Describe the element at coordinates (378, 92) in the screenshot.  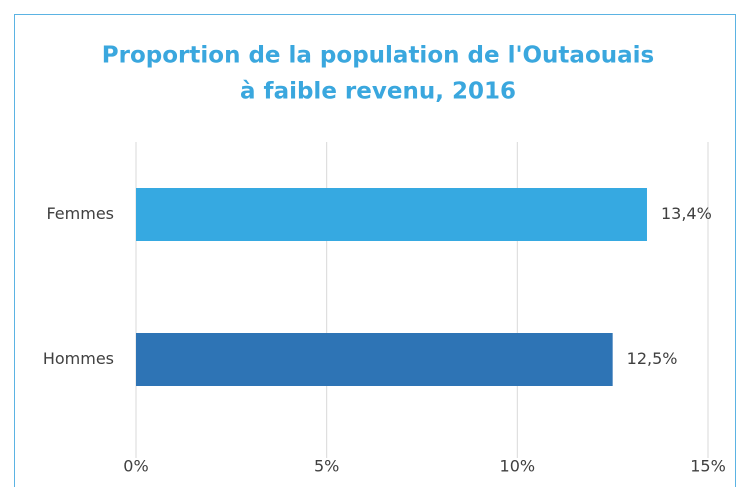
I see `chart-title: à faible revenu, 2016` at that location.